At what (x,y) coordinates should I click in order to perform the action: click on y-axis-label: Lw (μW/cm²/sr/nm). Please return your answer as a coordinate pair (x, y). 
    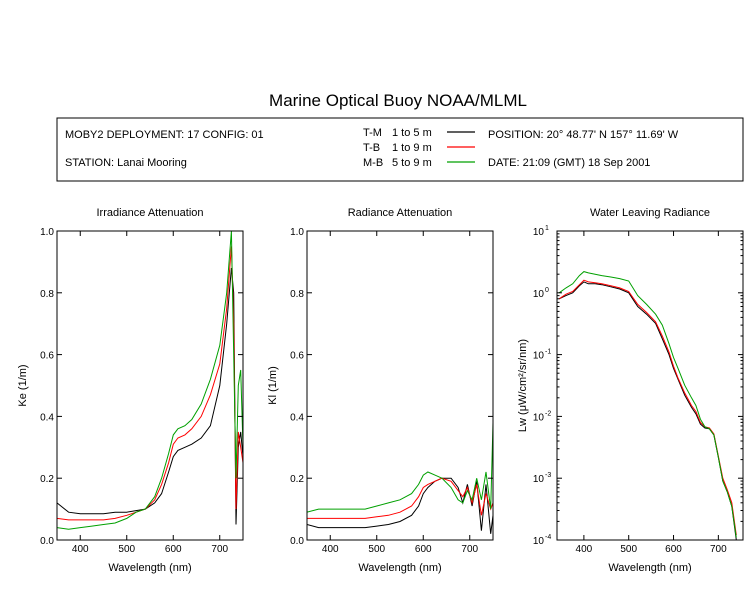
    Looking at the image, I should click on (523, 385).